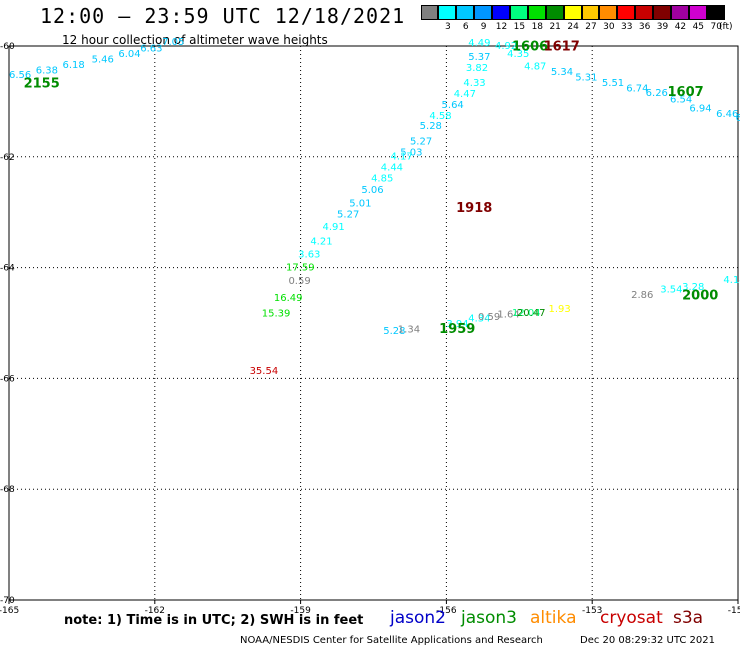 The height and width of the screenshot is (650, 740). Describe the element at coordinates (360, 204) in the screenshot. I see `wave-height-value: 5.01` at that location.